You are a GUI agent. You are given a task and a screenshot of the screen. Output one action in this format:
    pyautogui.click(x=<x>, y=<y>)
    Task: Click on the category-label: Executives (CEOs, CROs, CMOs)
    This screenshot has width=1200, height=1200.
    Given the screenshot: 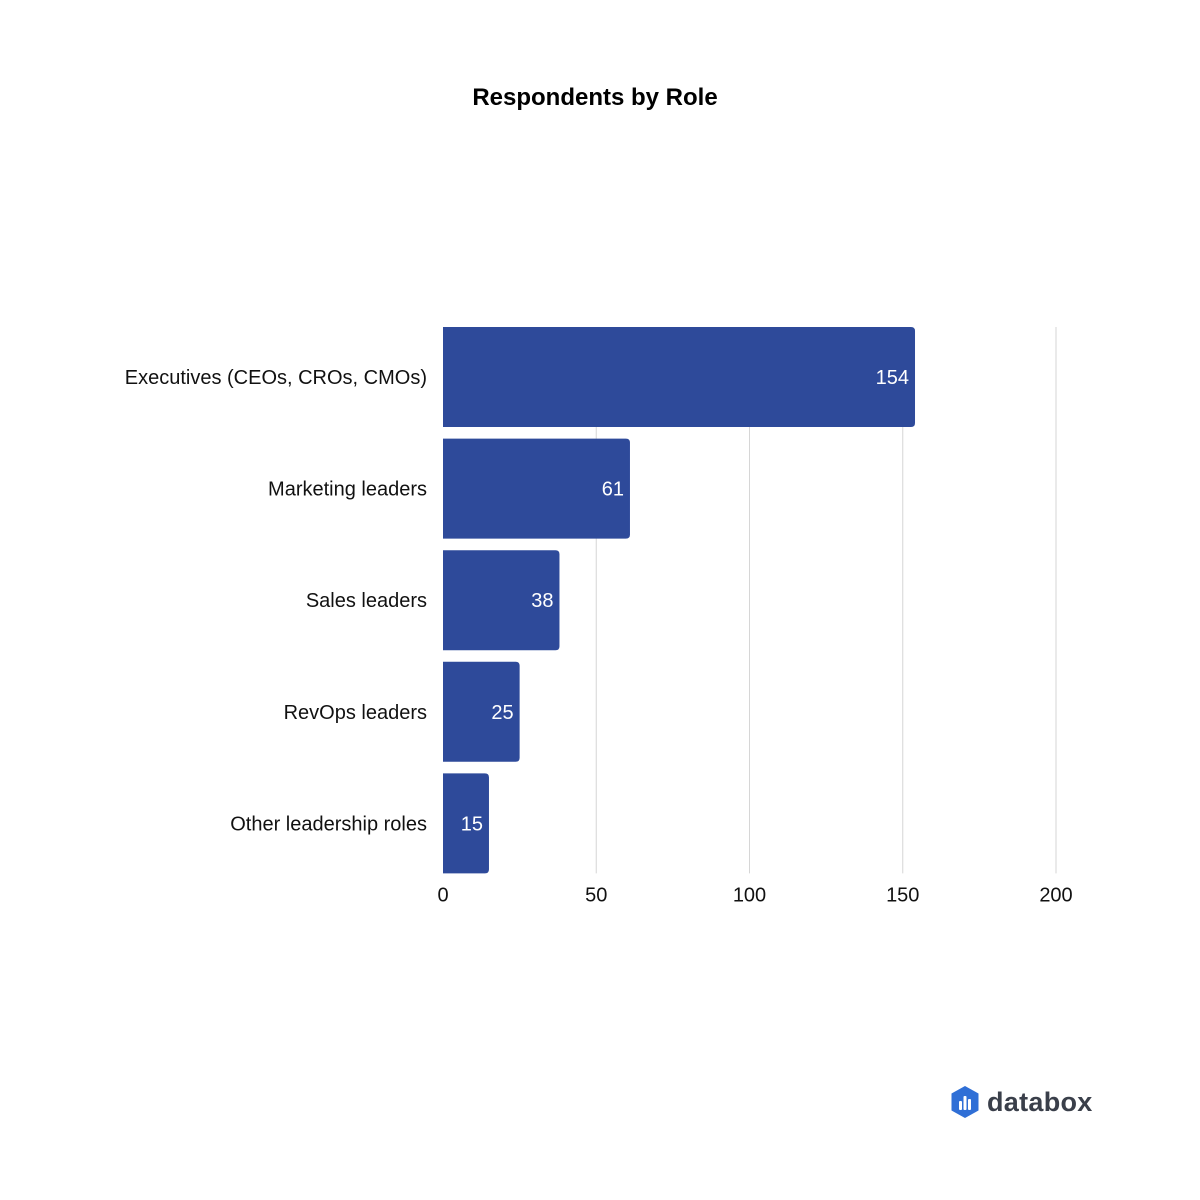 What is the action you would take?
    pyautogui.click(x=276, y=378)
    